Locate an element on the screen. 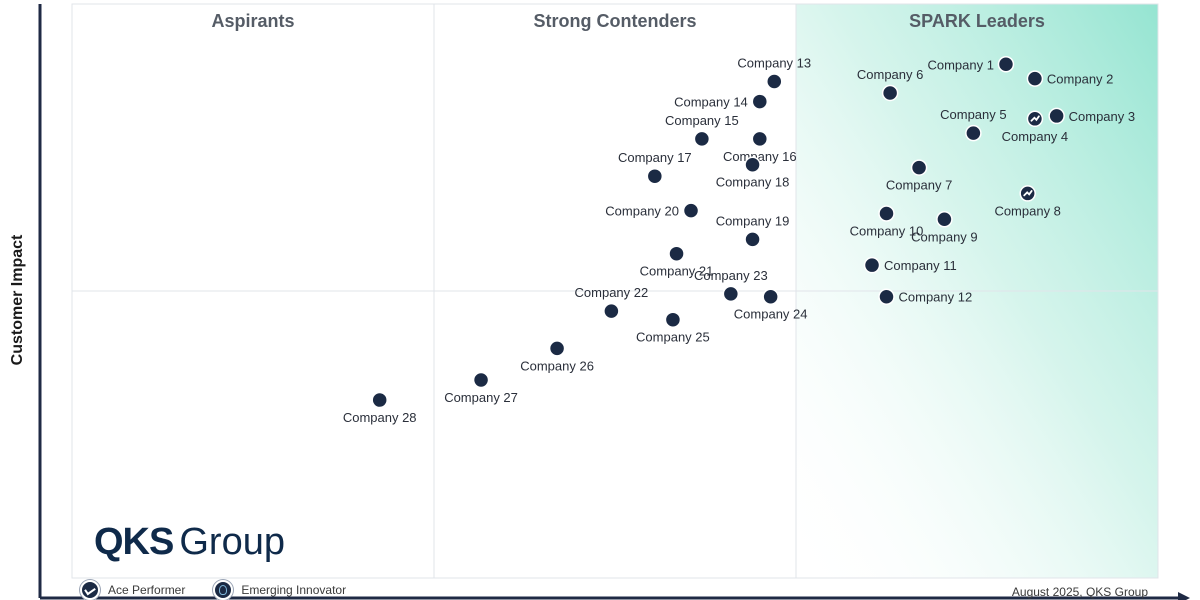 This screenshot has width=1200, height=600. point-label: Company 25 is located at coordinates (673, 337).